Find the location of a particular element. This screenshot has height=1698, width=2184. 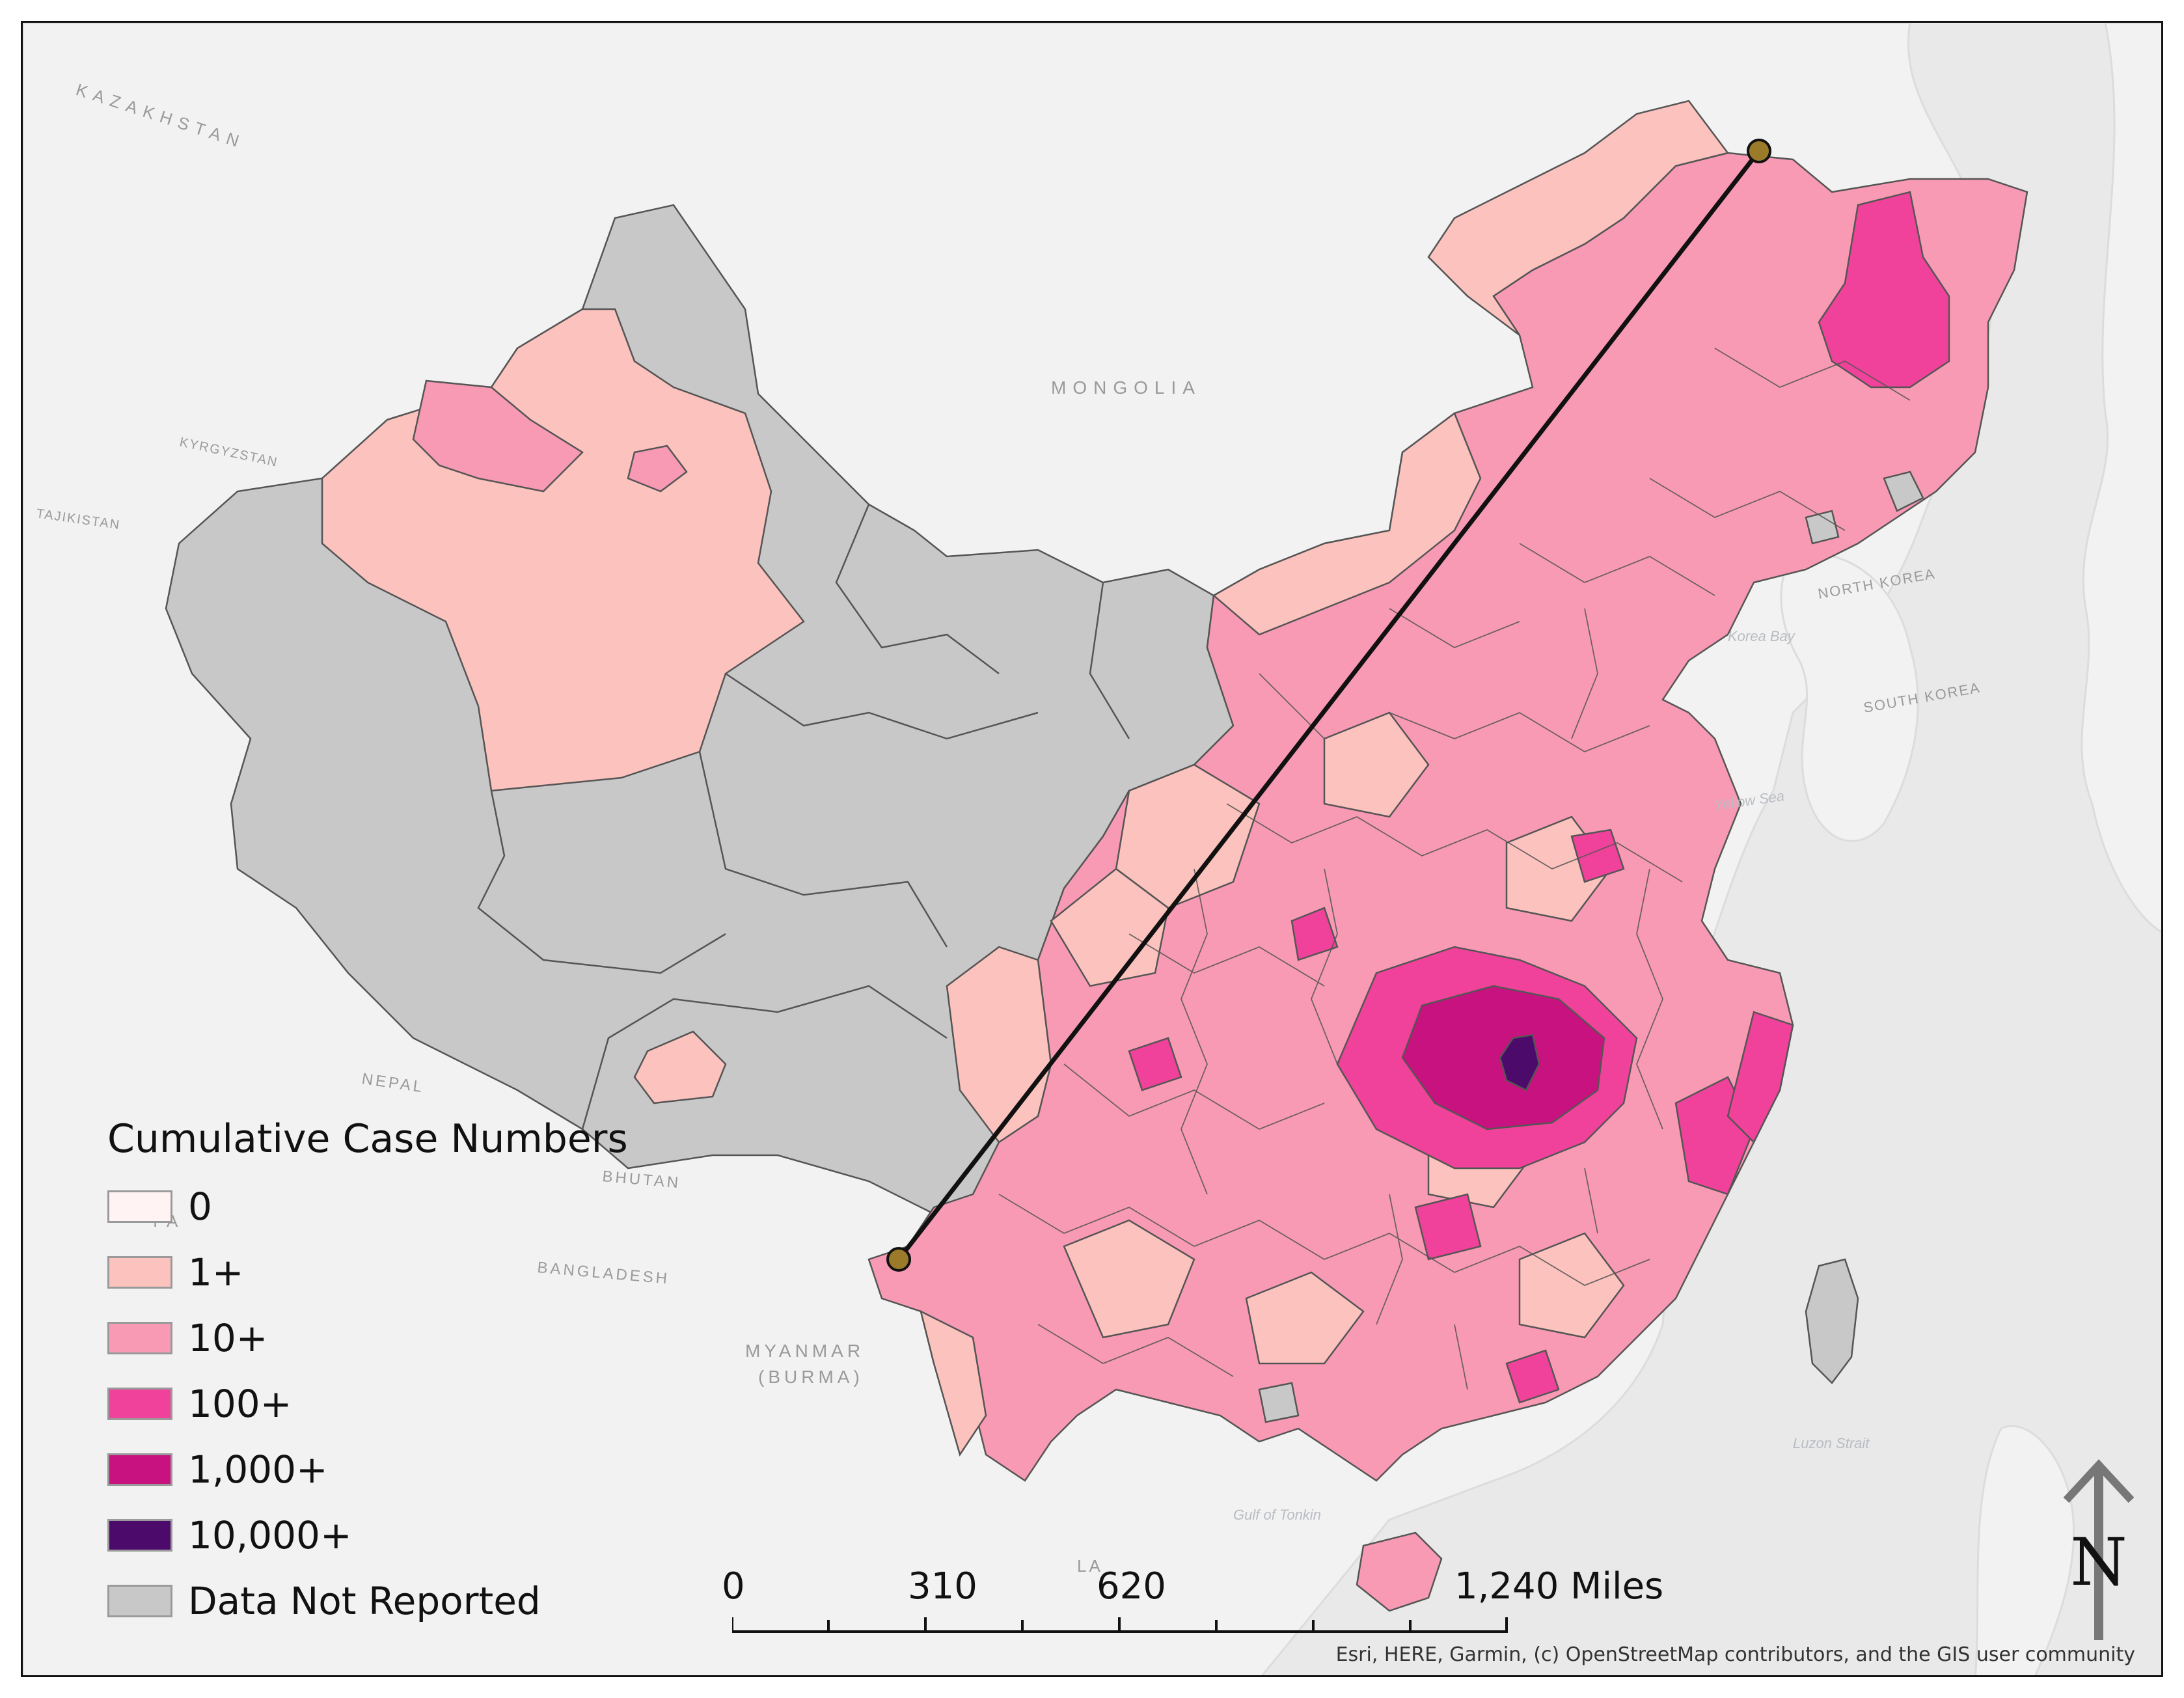

legend-item-10000plus: 10,000+ is located at coordinates (367, 1535).